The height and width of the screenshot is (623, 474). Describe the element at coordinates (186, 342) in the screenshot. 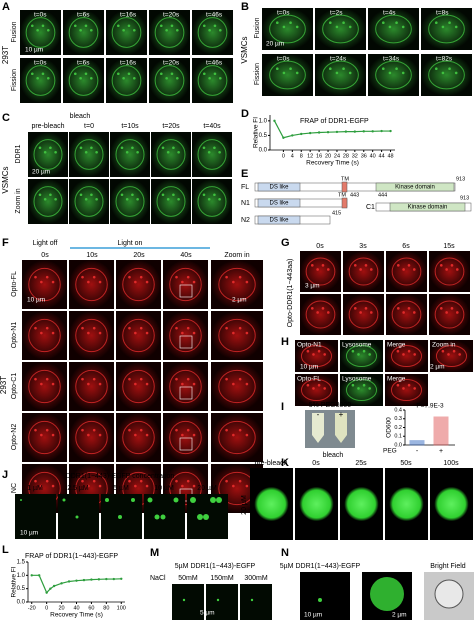

I see `zoom-box` at that location.